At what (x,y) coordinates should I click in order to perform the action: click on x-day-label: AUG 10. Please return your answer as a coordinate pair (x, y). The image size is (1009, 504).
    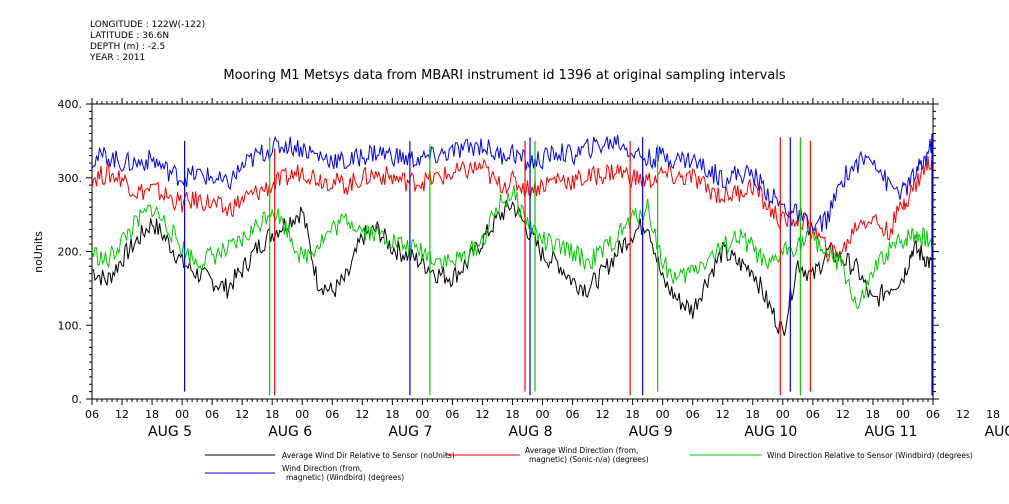
    Looking at the image, I should click on (770, 432).